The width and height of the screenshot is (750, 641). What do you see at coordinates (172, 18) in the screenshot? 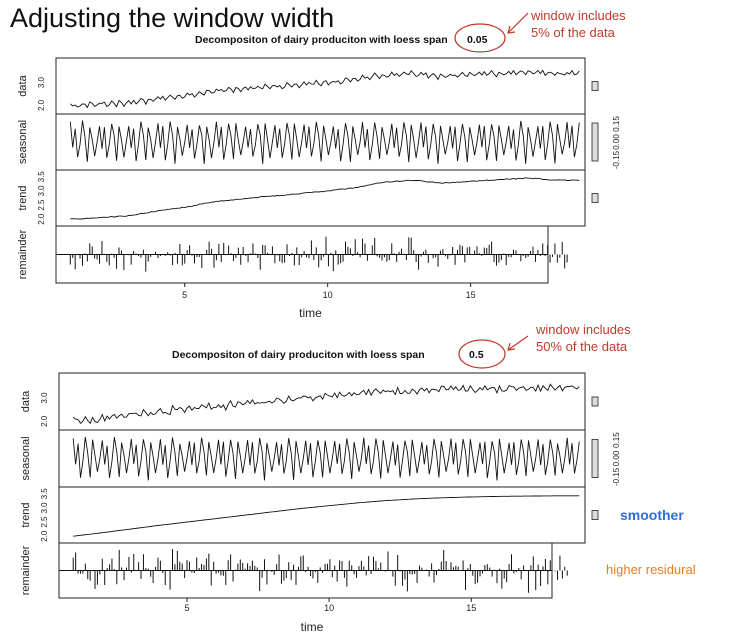
I see `slide-title: Adjusting the window width` at bounding box center [172, 18].